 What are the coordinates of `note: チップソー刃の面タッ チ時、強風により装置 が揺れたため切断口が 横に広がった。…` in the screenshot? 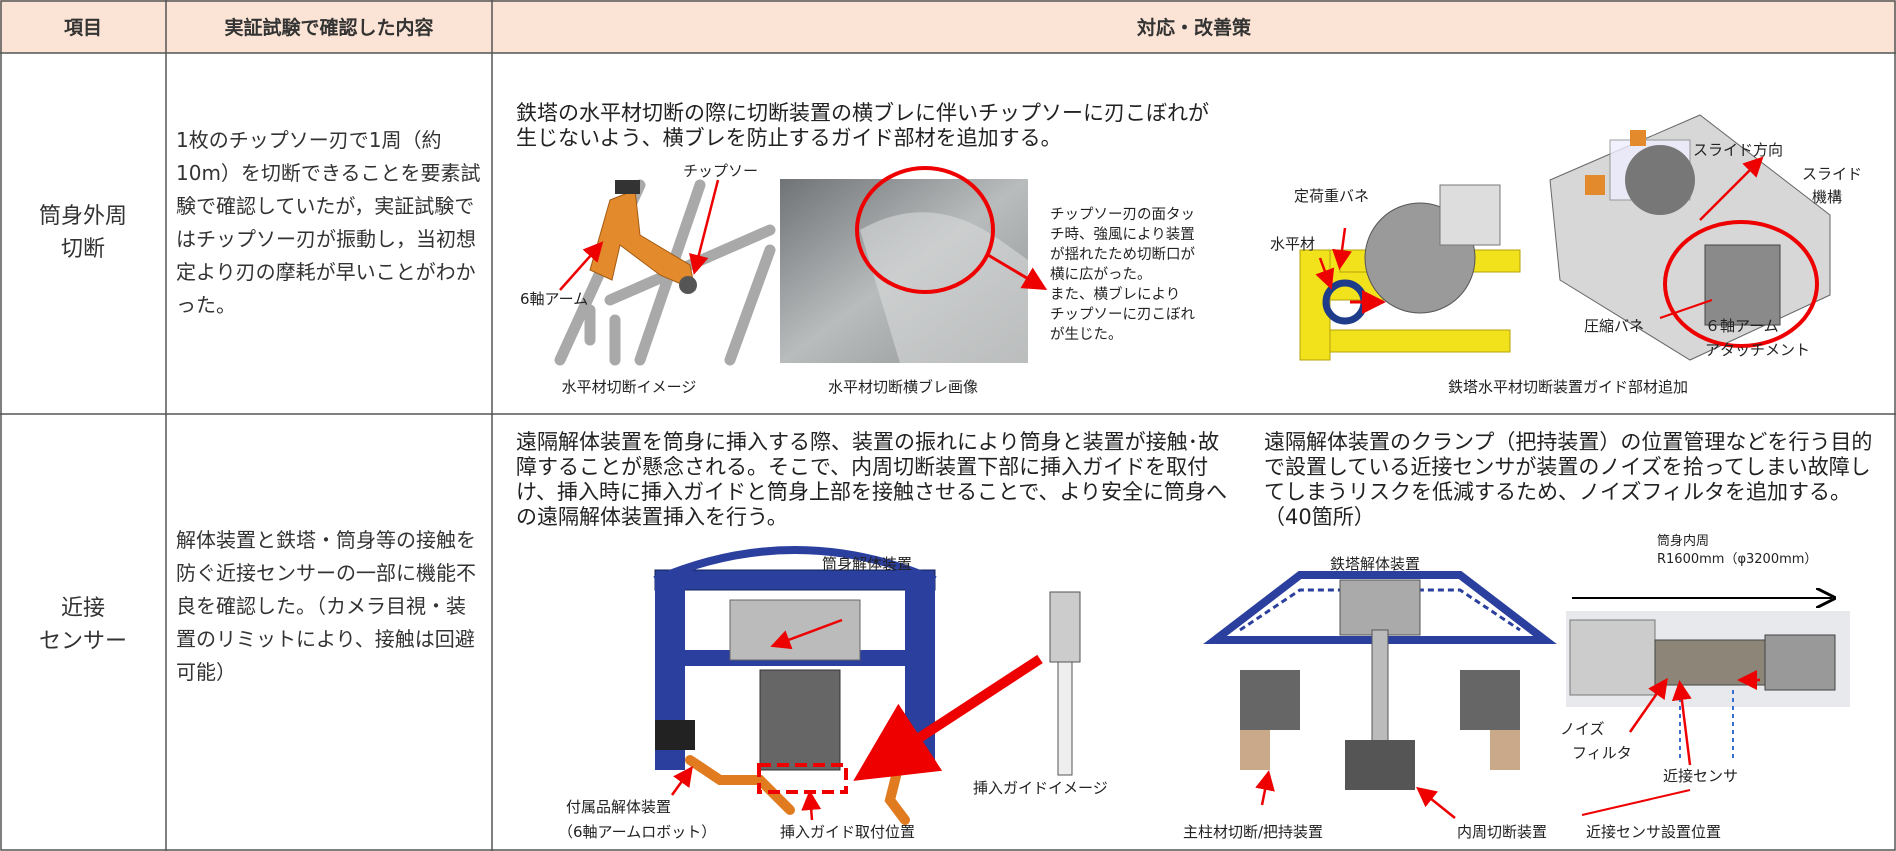 It's located at (1122, 275).